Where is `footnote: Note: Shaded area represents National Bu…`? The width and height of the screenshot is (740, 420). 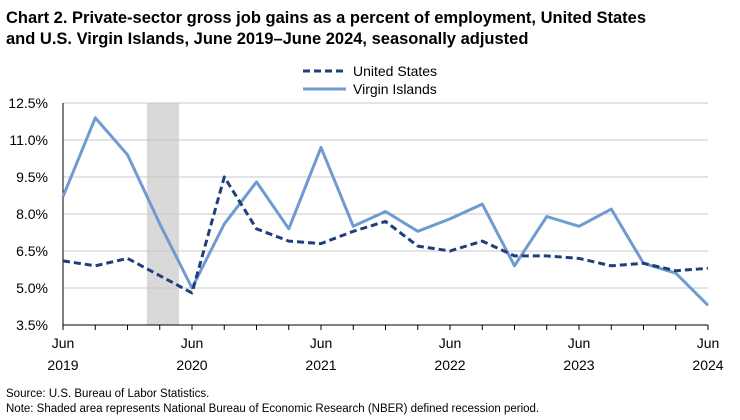
footnote: Note: Shaded area represents National Bu… is located at coordinates (273, 409).